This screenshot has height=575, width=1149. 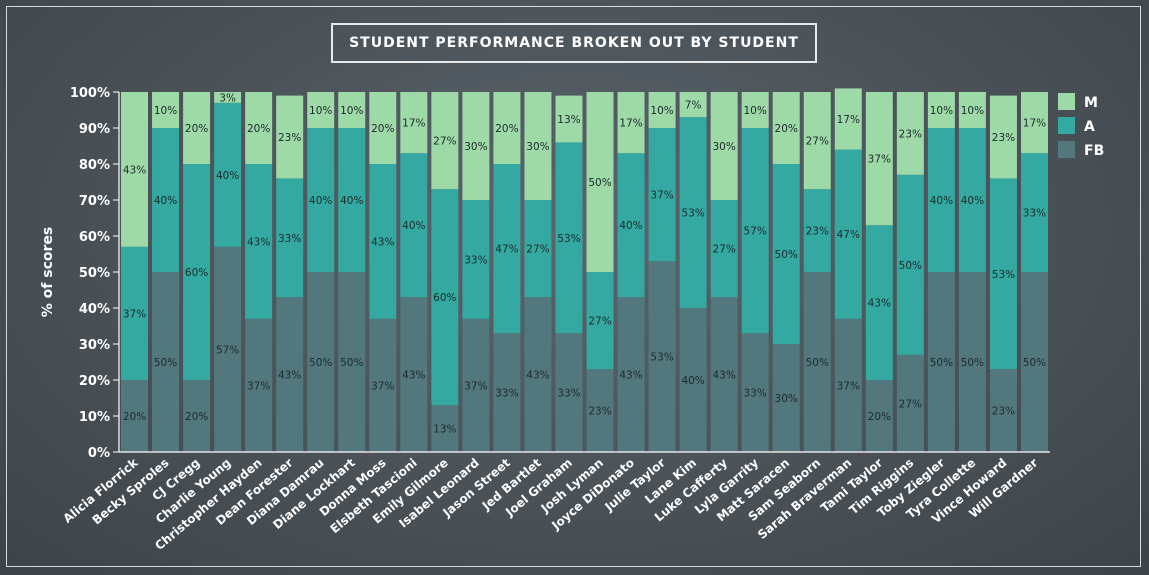 I want to click on data-label: 33%, so click(x=755, y=394).